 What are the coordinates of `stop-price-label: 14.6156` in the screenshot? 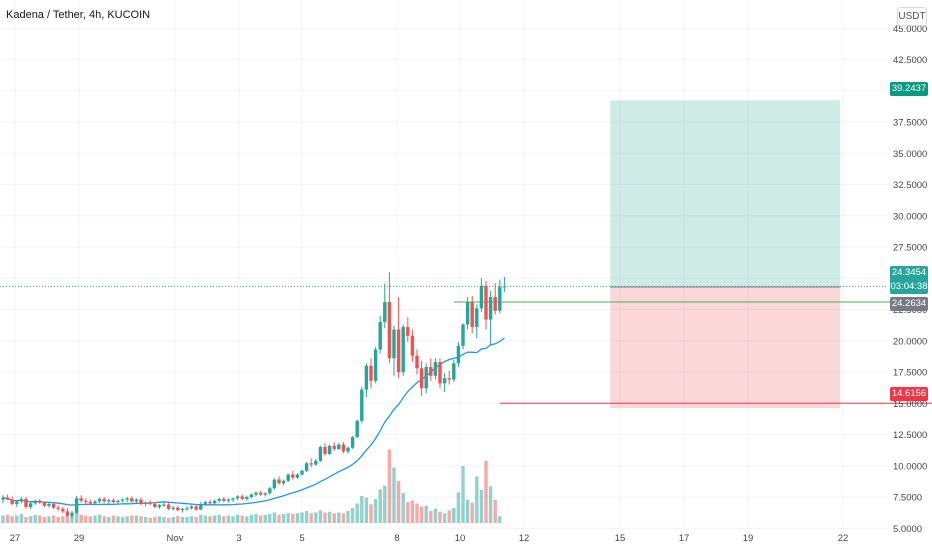 It's located at (909, 394).